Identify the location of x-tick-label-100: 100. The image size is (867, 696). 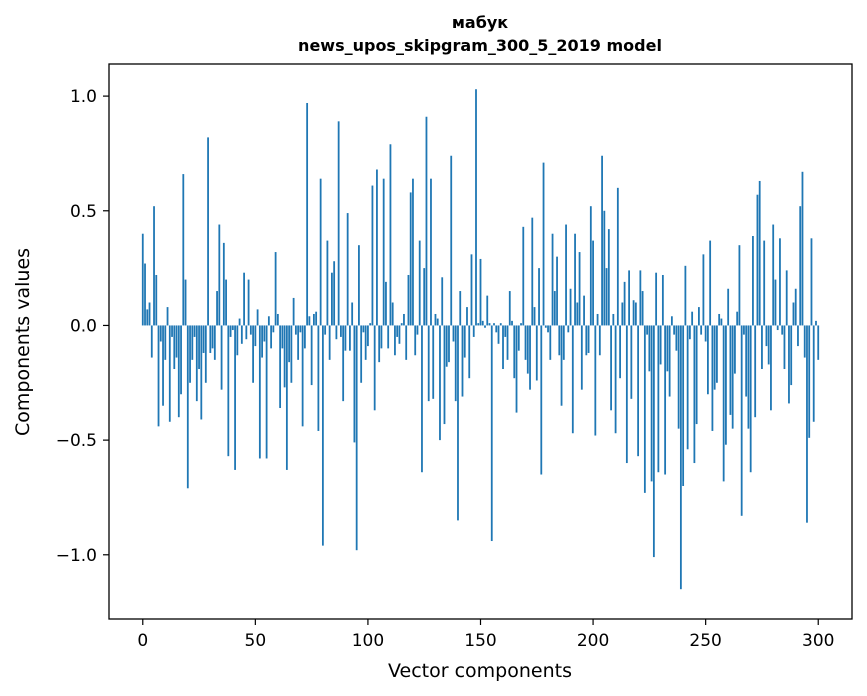
(368, 641).